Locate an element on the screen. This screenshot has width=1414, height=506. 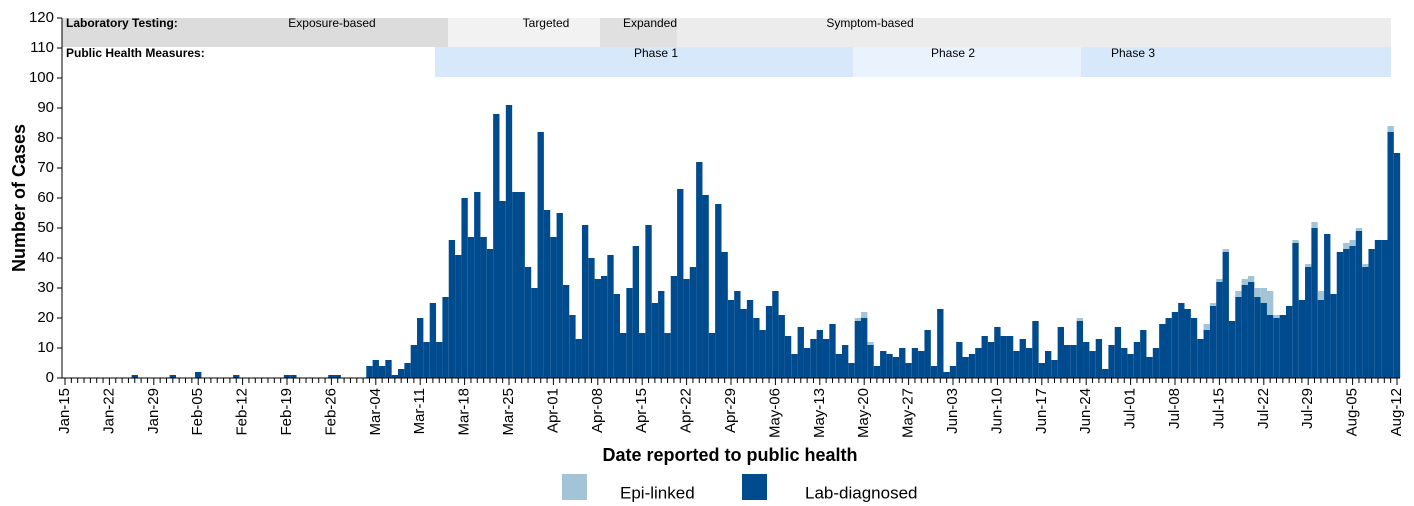
x-tick-label: May-27 is located at coordinates (908, 413).